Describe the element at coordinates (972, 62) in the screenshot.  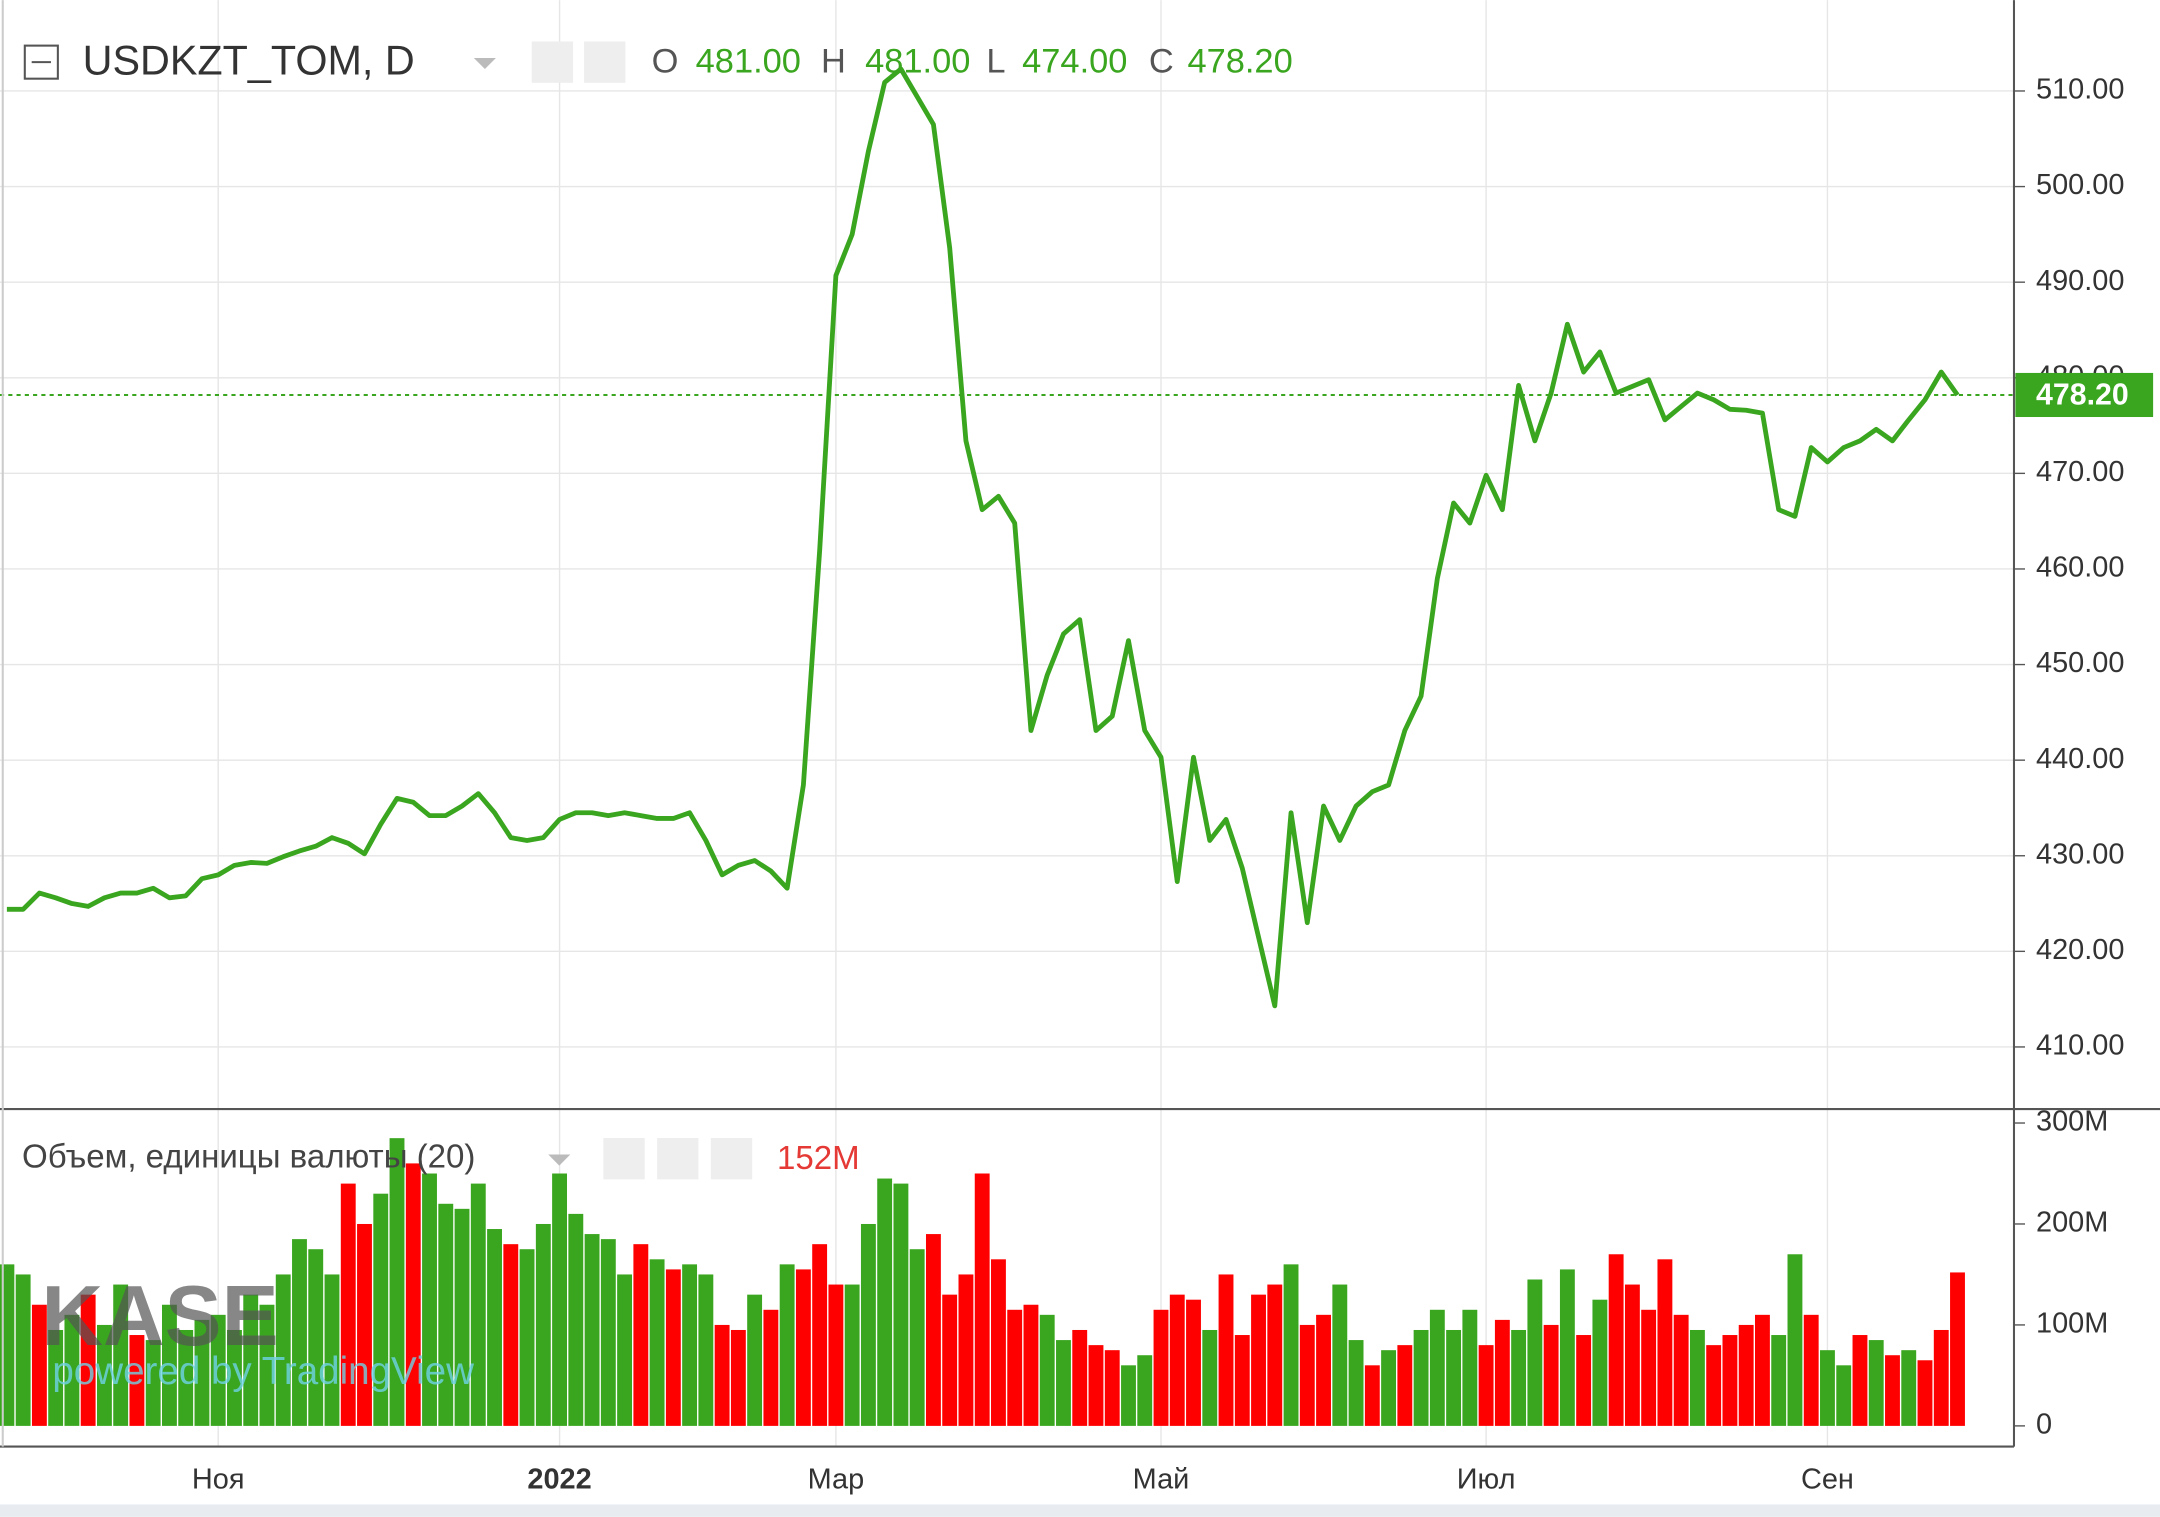
I see `ohlc: O 481.00 H 481.00 L 474.00 C 478.20` at that location.